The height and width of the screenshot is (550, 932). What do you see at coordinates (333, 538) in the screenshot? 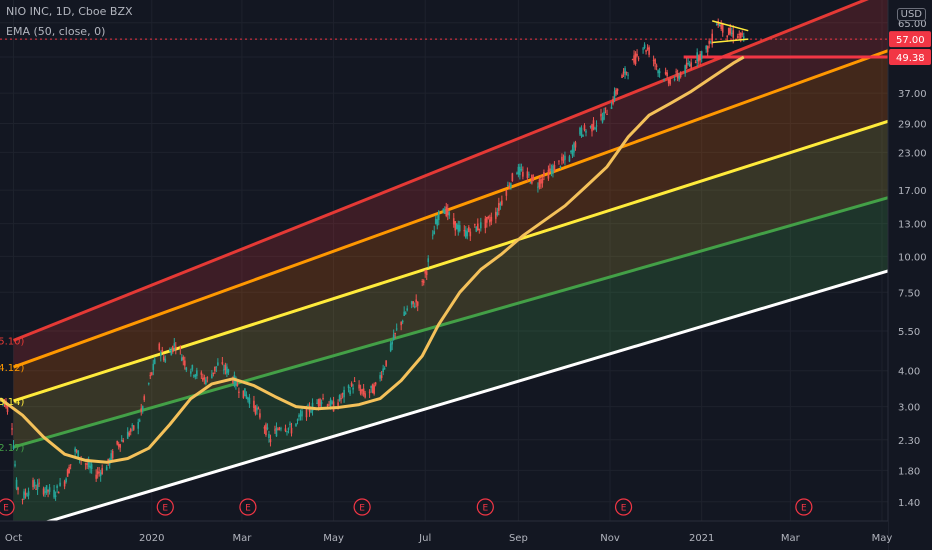
I see `x-tick-label: May` at bounding box center [333, 538].